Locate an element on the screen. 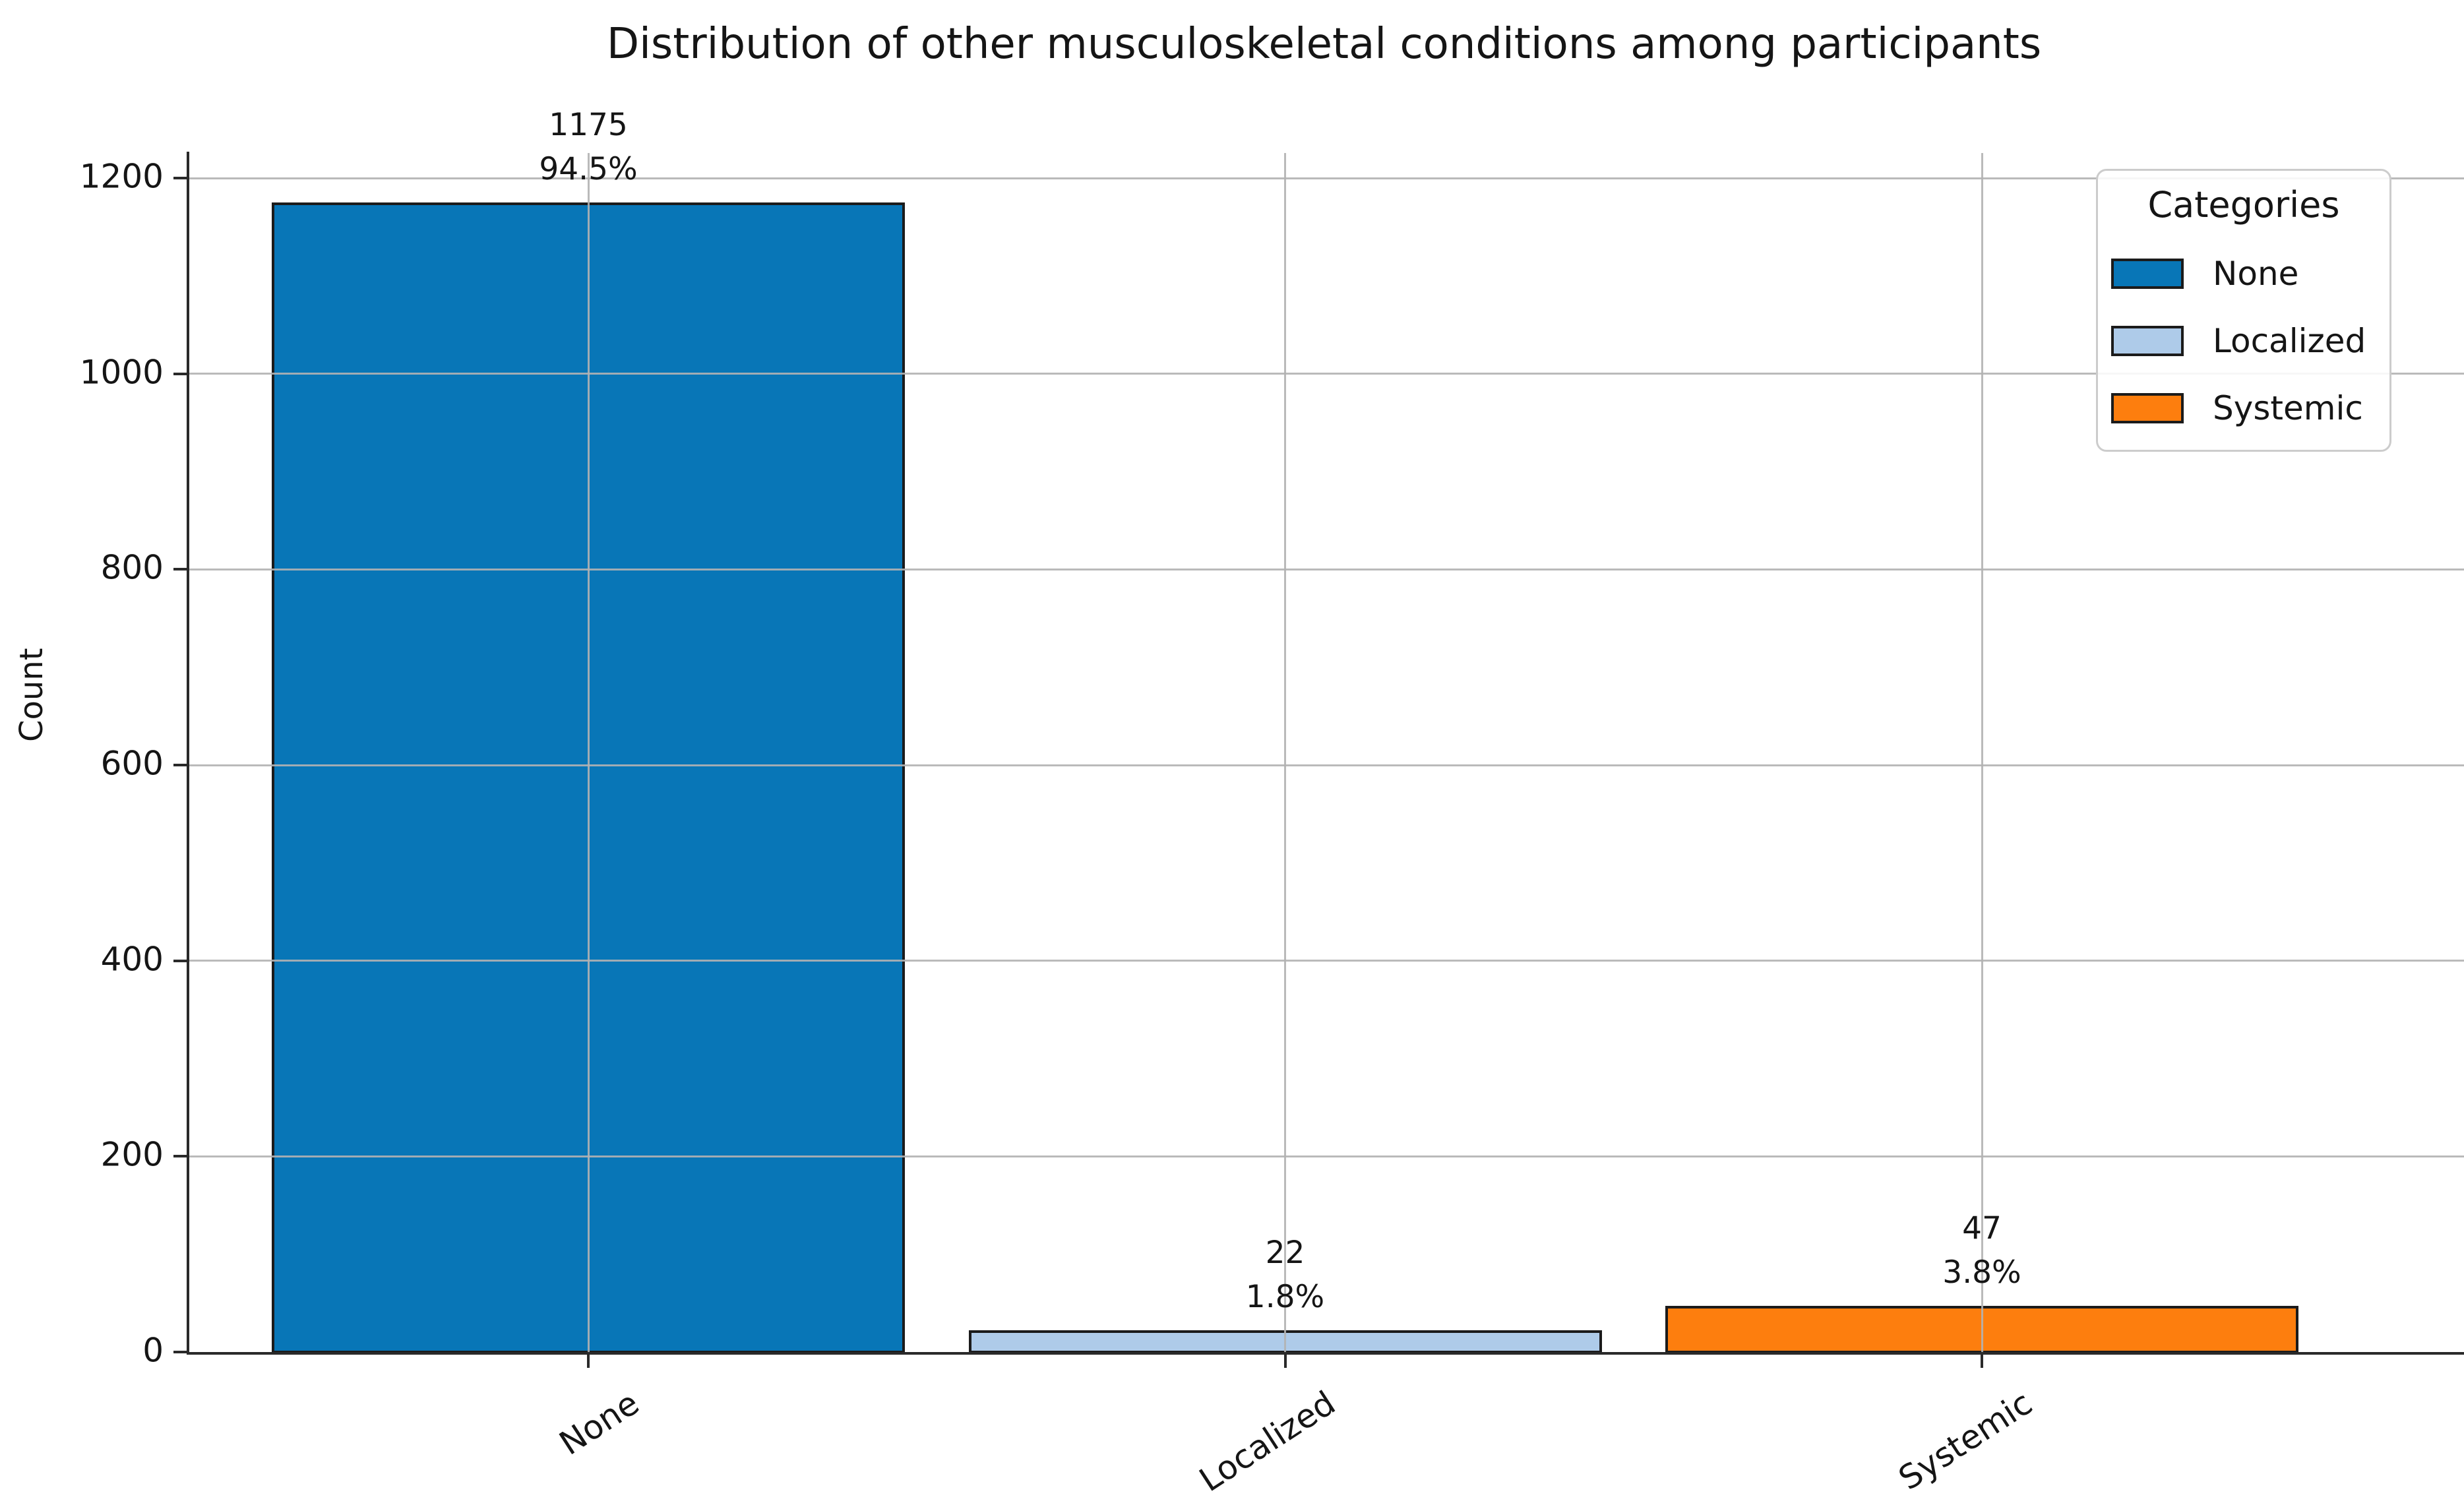 The height and width of the screenshot is (1509, 2464). legend-entry-systemic: Systemic is located at coordinates (2243, 408).